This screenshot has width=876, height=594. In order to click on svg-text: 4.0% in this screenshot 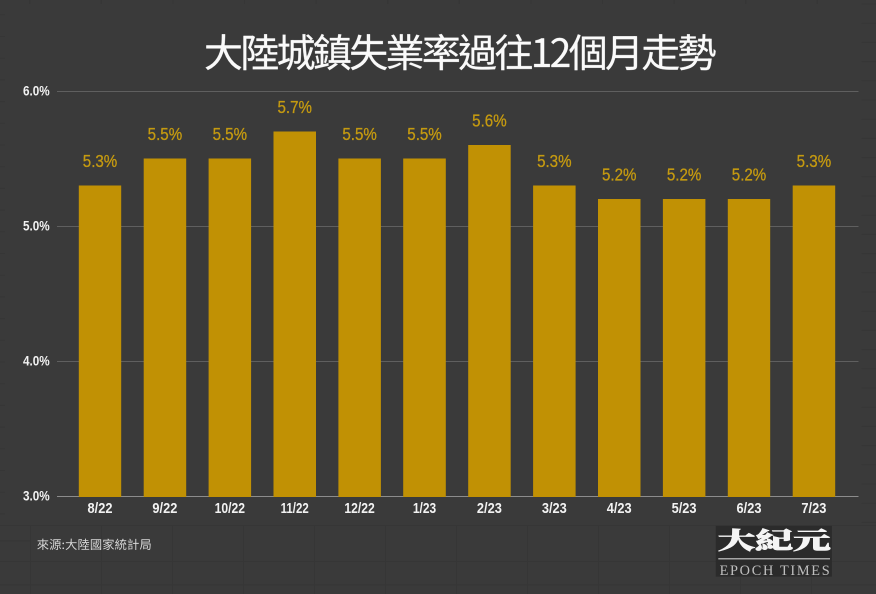, I will do `click(36, 361)`.